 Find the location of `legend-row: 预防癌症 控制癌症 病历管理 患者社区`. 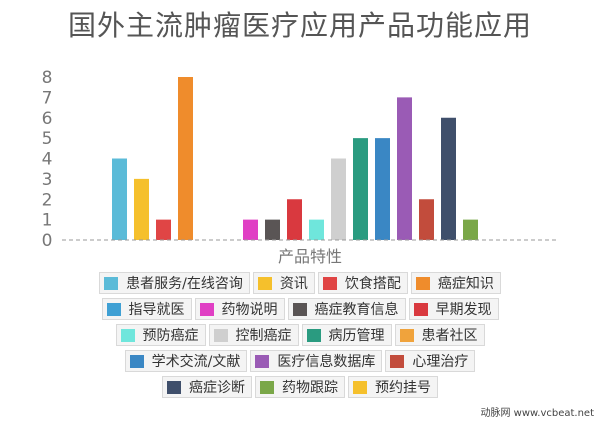

legend-row: 预防癌症 控制癌症 病历管理 患者社区 is located at coordinates (300, 335).